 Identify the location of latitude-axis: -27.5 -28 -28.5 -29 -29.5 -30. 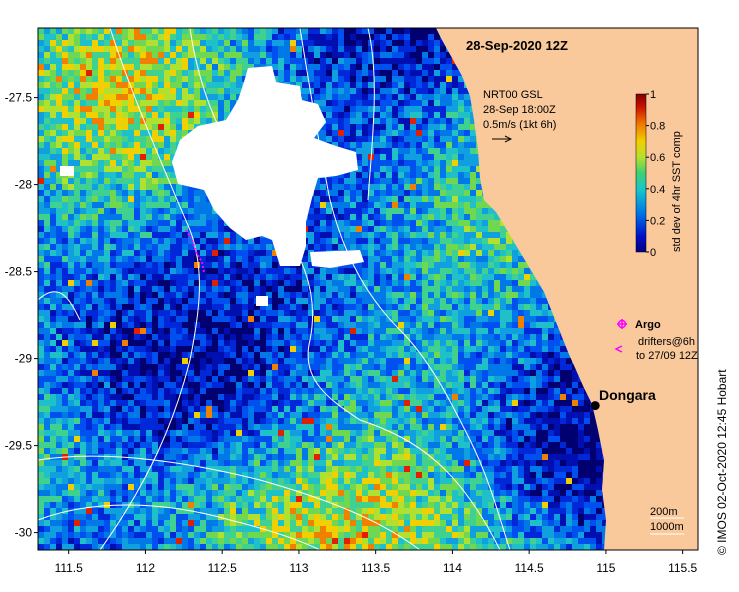
(21, 315).